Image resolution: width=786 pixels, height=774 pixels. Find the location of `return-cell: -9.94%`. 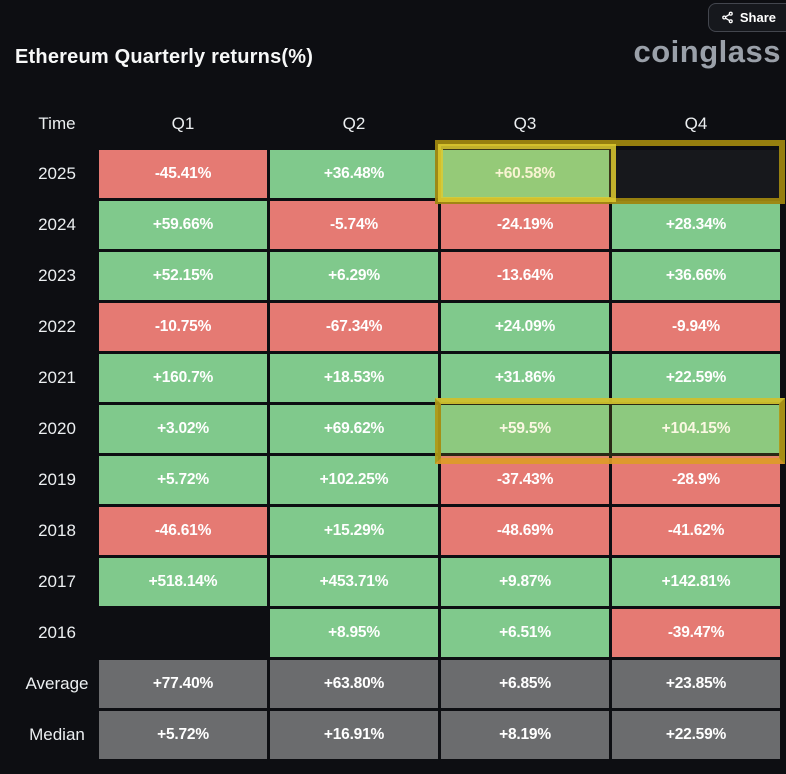

return-cell: -9.94% is located at coordinates (696, 327).